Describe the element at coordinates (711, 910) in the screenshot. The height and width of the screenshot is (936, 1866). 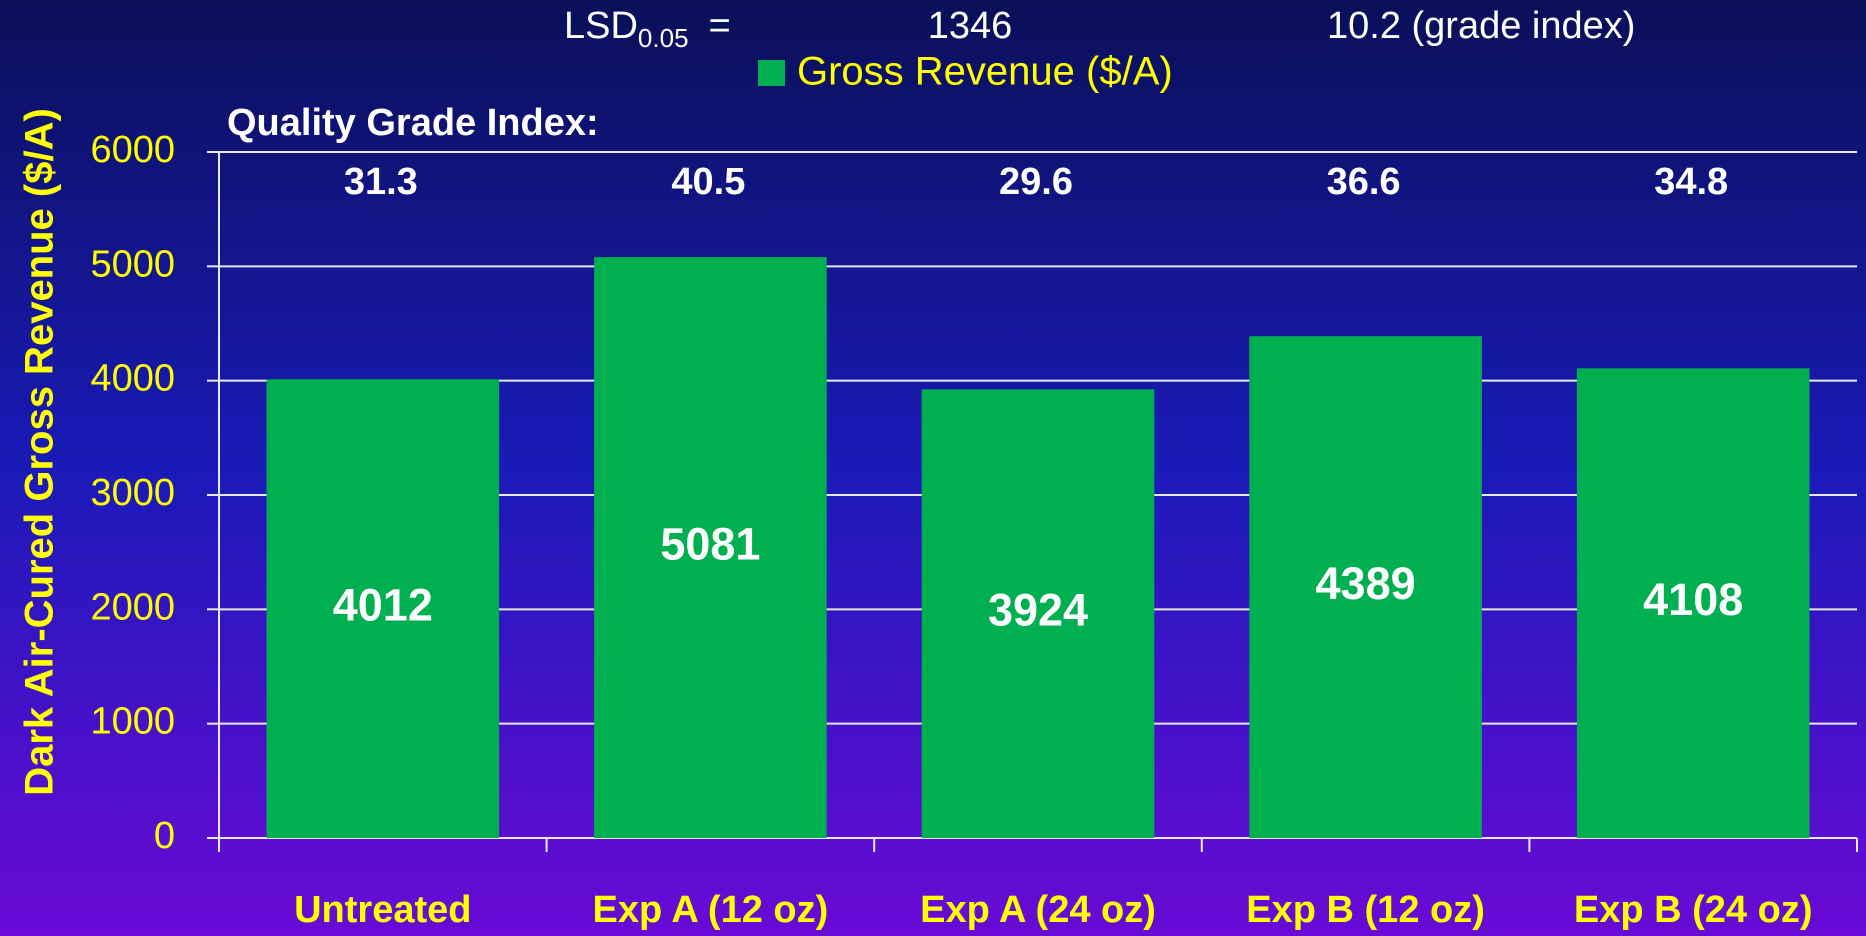
I see `x-tick-label: Exp A (12 oz)` at that location.